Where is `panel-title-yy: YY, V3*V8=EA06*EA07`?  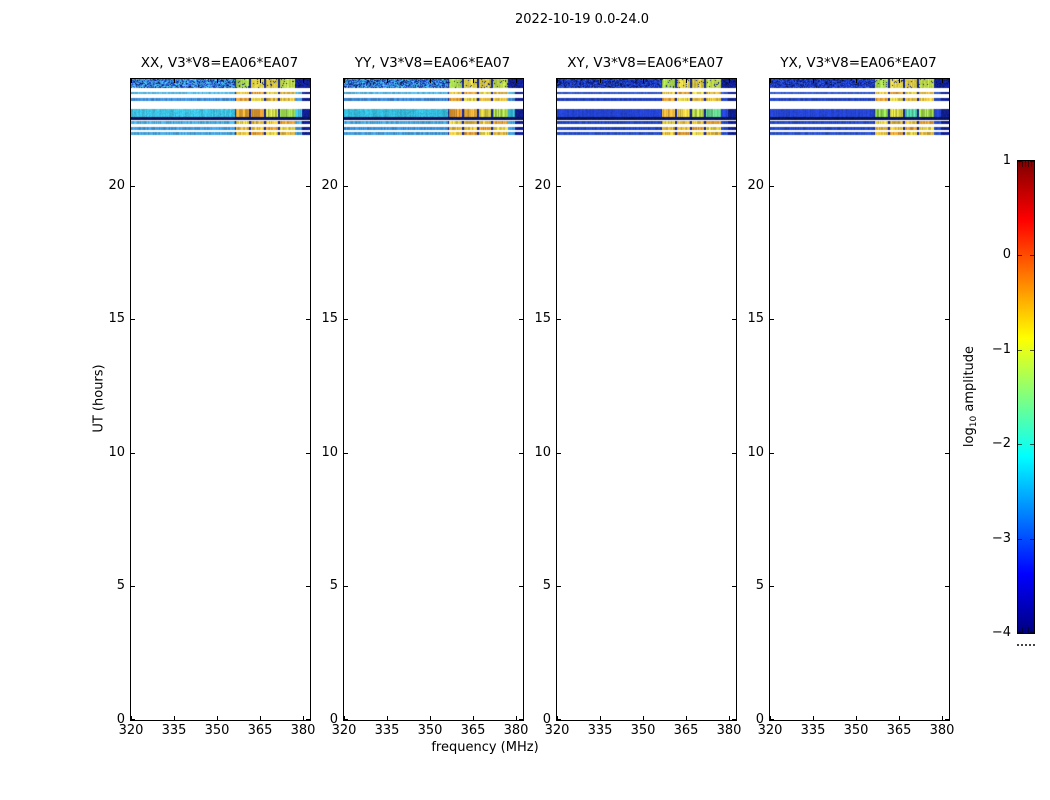 panel-title-yy: YY, V3*V8=EA06*EA07 is located at coordinates (432, 63).